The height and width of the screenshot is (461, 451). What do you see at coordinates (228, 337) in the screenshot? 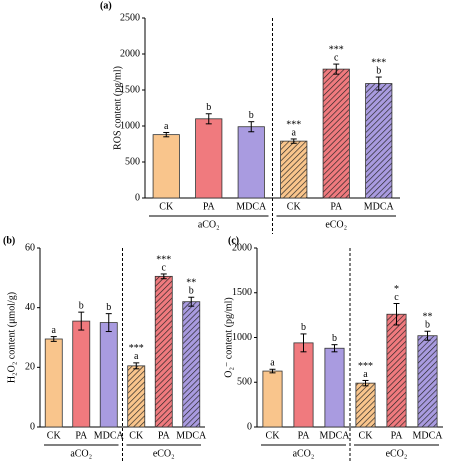
I see `y-axis-label: O₂⁻ content (pg/ml)` at bounding box center [228, 337].